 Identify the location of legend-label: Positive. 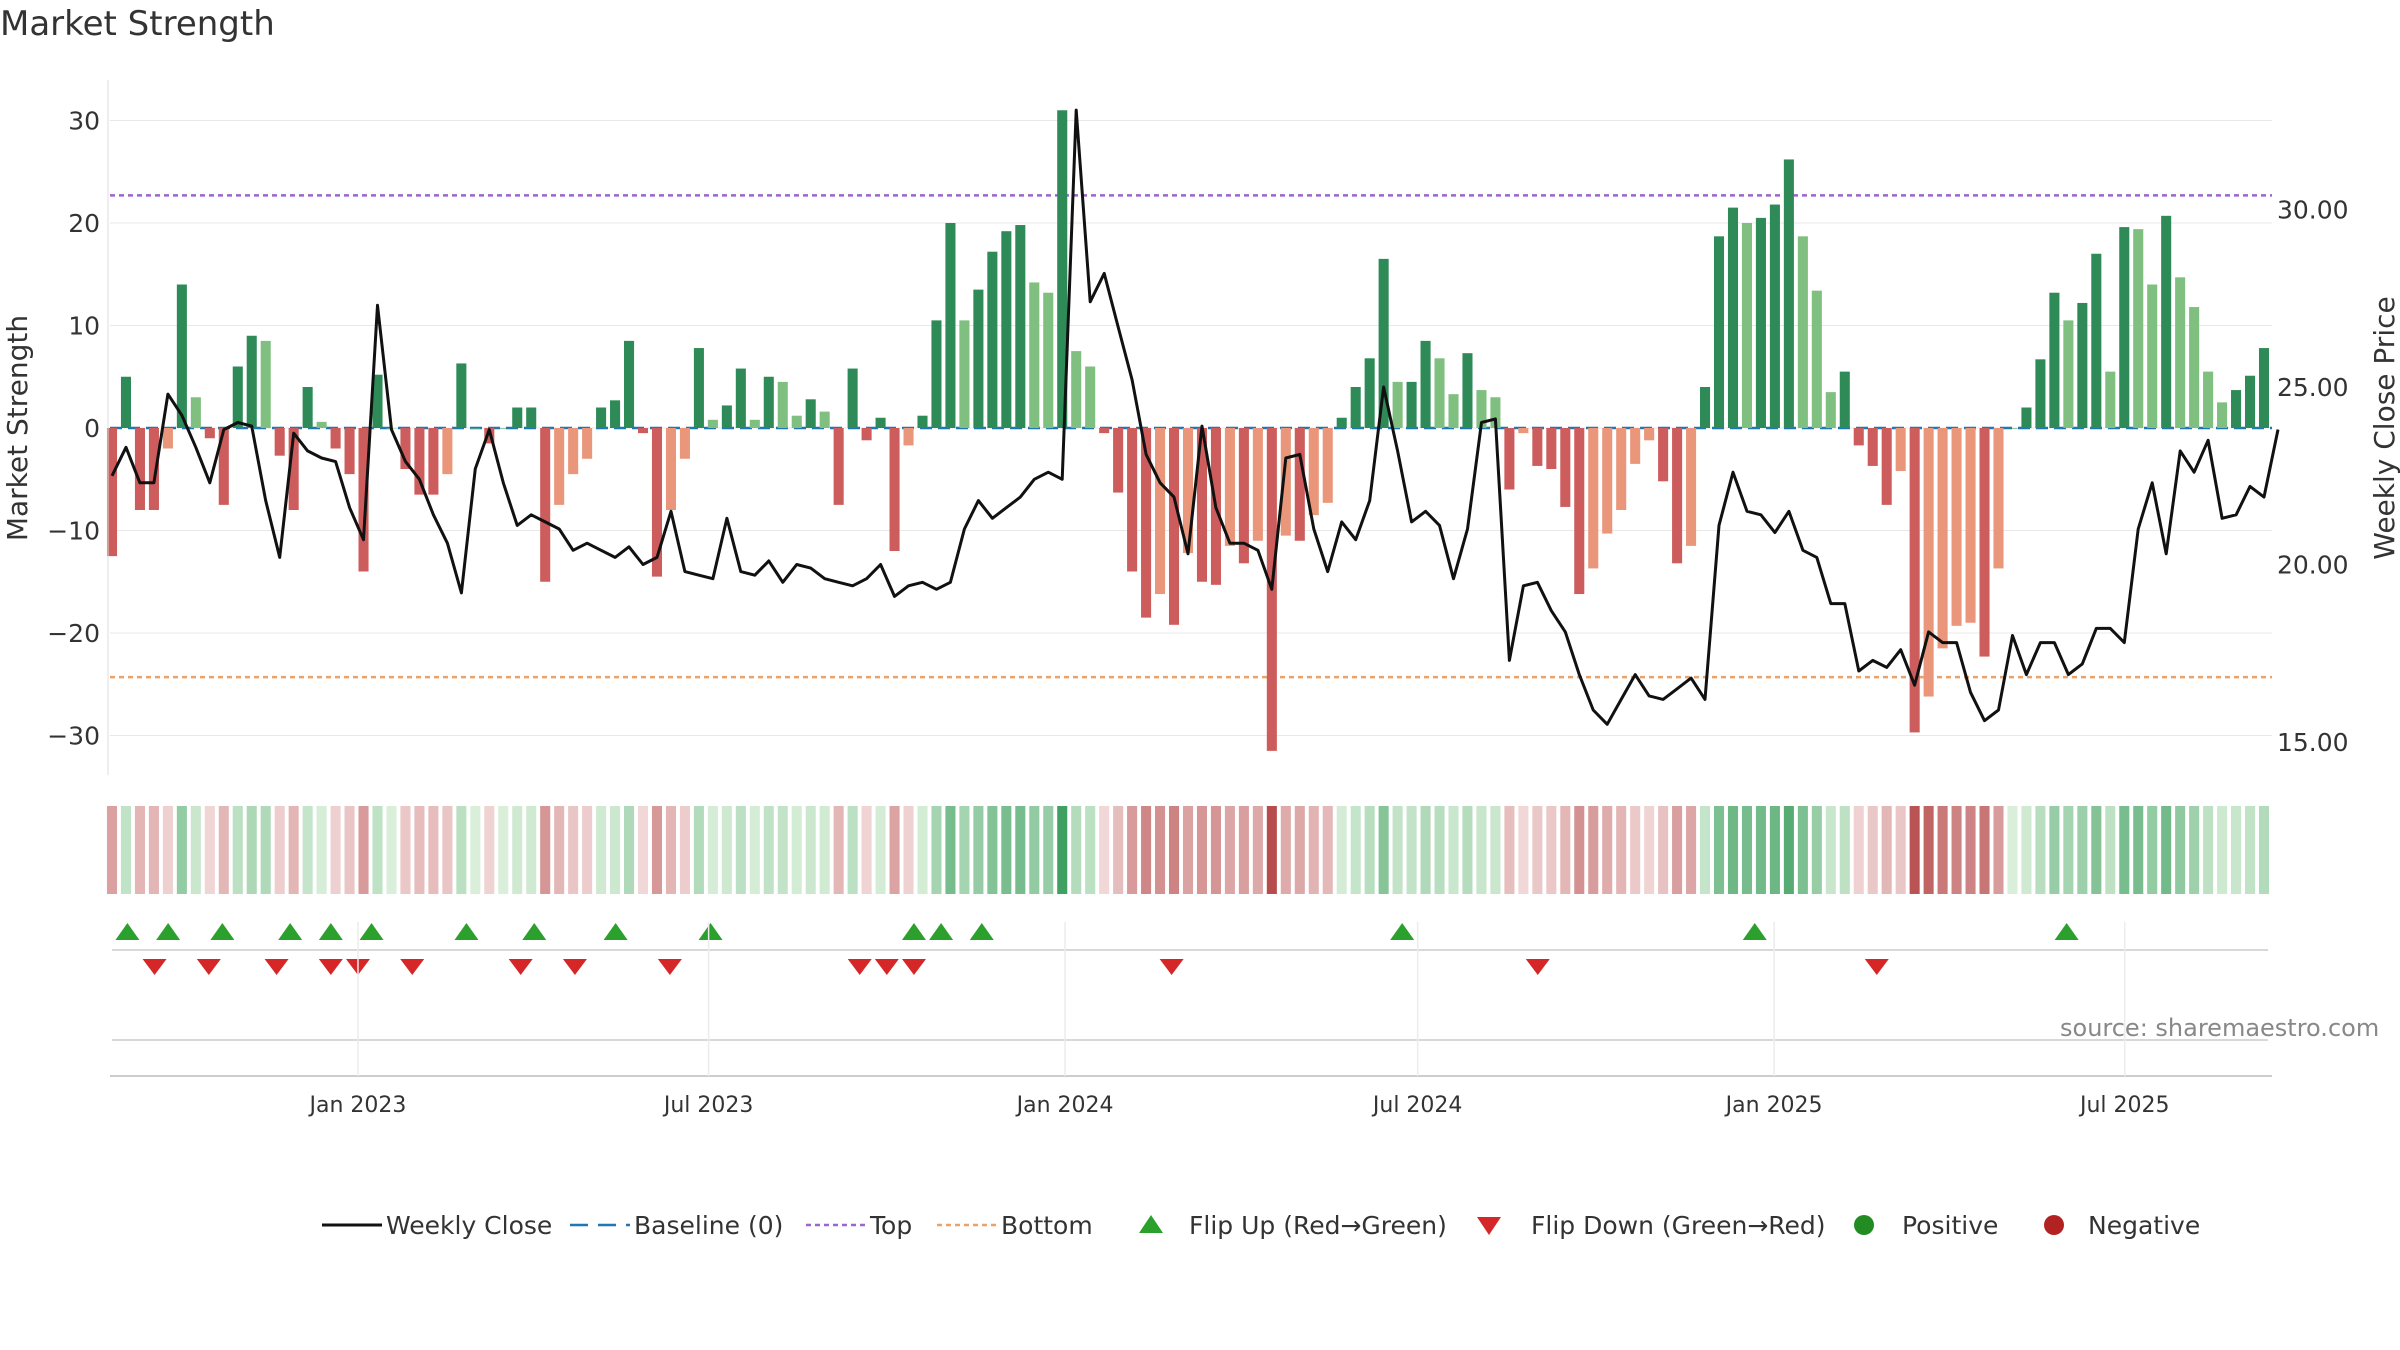
(1950, 1225).